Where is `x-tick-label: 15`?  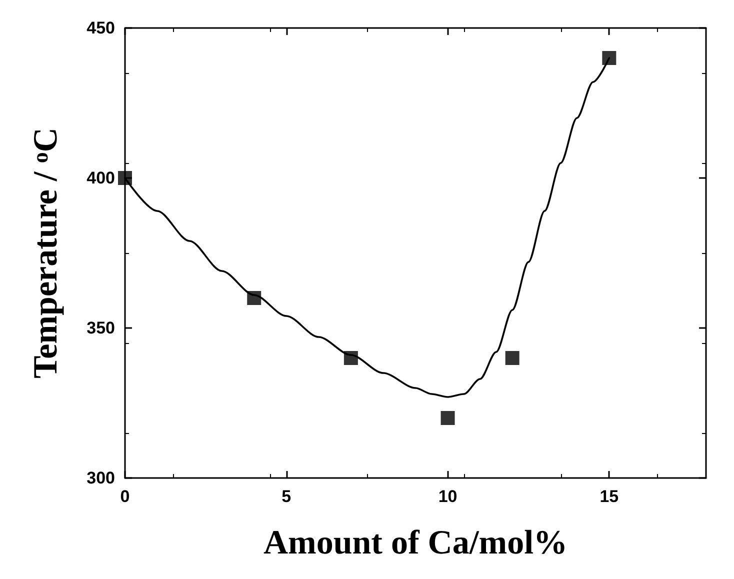 x-tick-label: 15 is located at coordinates (609, 496).